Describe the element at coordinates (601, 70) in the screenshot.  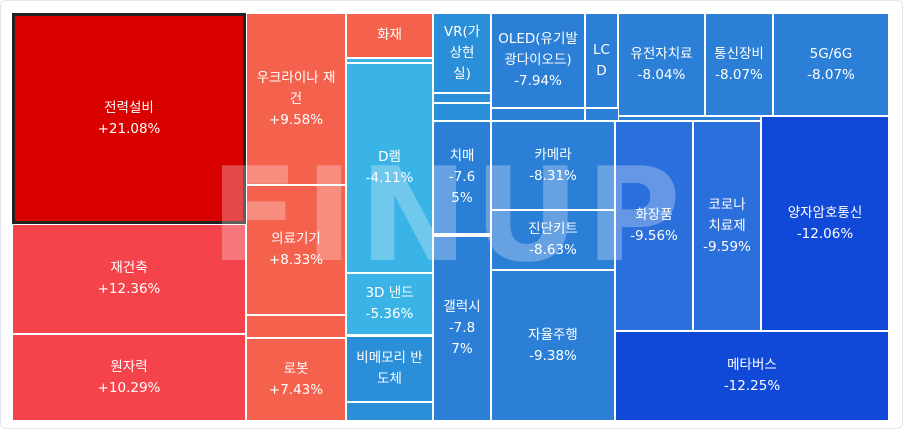
I see `tile-text-line: D` at that location.